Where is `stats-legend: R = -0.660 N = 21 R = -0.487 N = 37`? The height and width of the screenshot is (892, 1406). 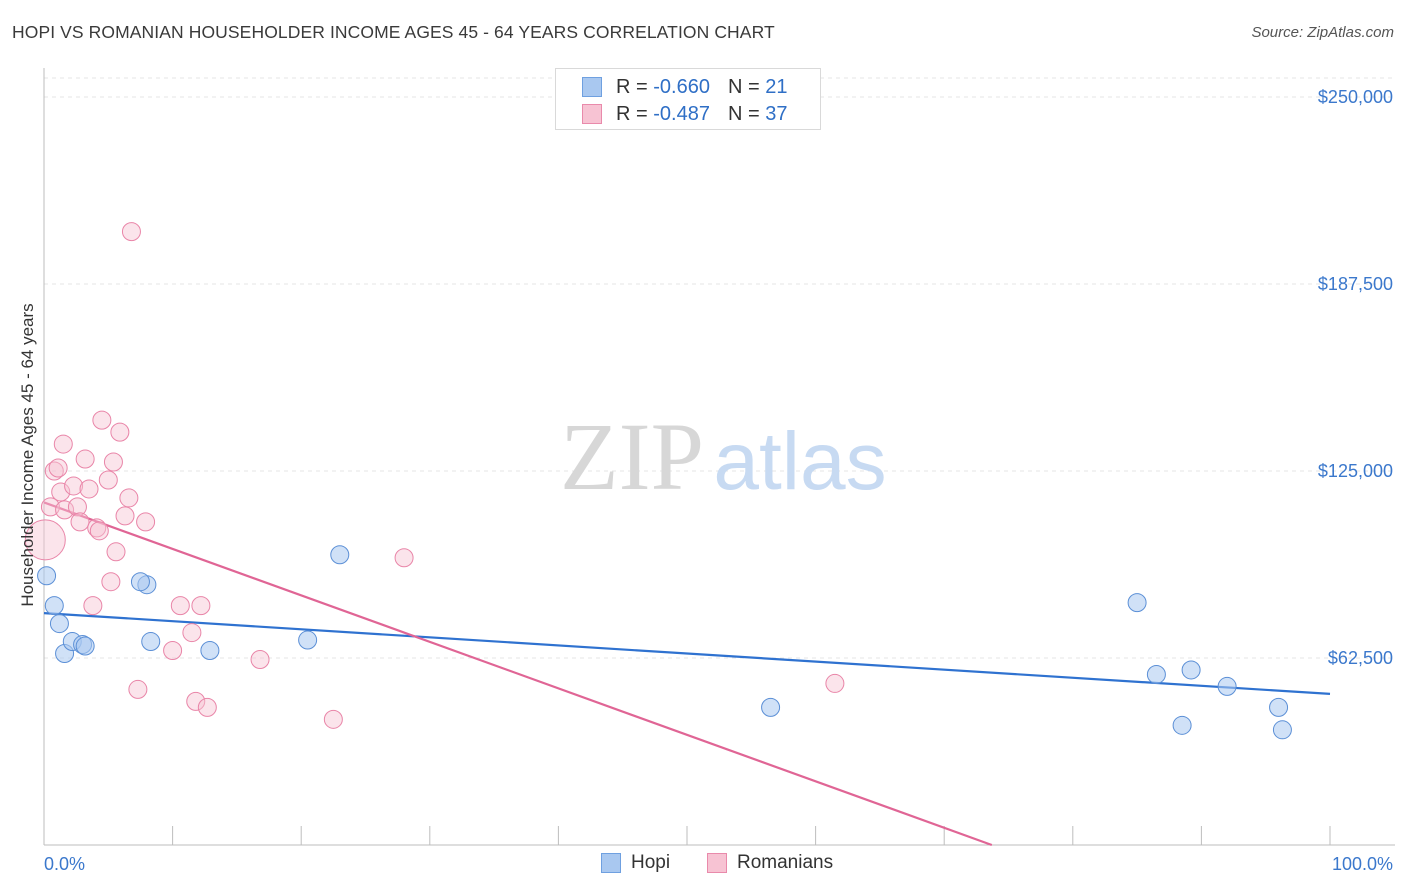 stats-legend: R = -0.660 N = 21 R = -0.487 N = 37 is located at coordinates (688, 99).